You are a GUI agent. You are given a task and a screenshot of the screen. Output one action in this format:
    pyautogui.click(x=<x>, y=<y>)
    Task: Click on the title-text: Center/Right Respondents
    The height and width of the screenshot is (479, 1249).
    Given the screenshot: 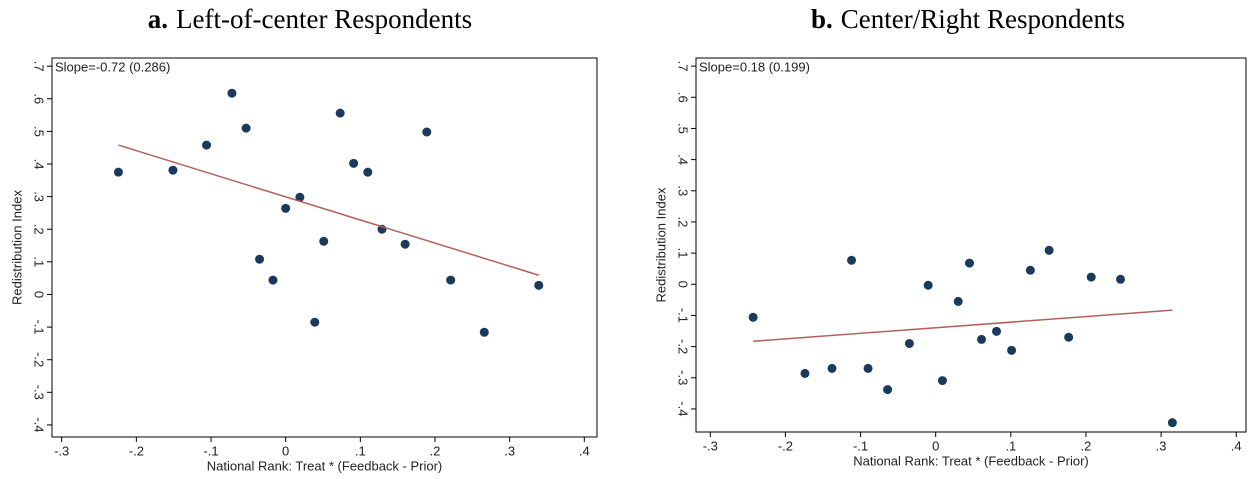 What is the action you would take?
    pyautogui.click(x=983, y=19)
    